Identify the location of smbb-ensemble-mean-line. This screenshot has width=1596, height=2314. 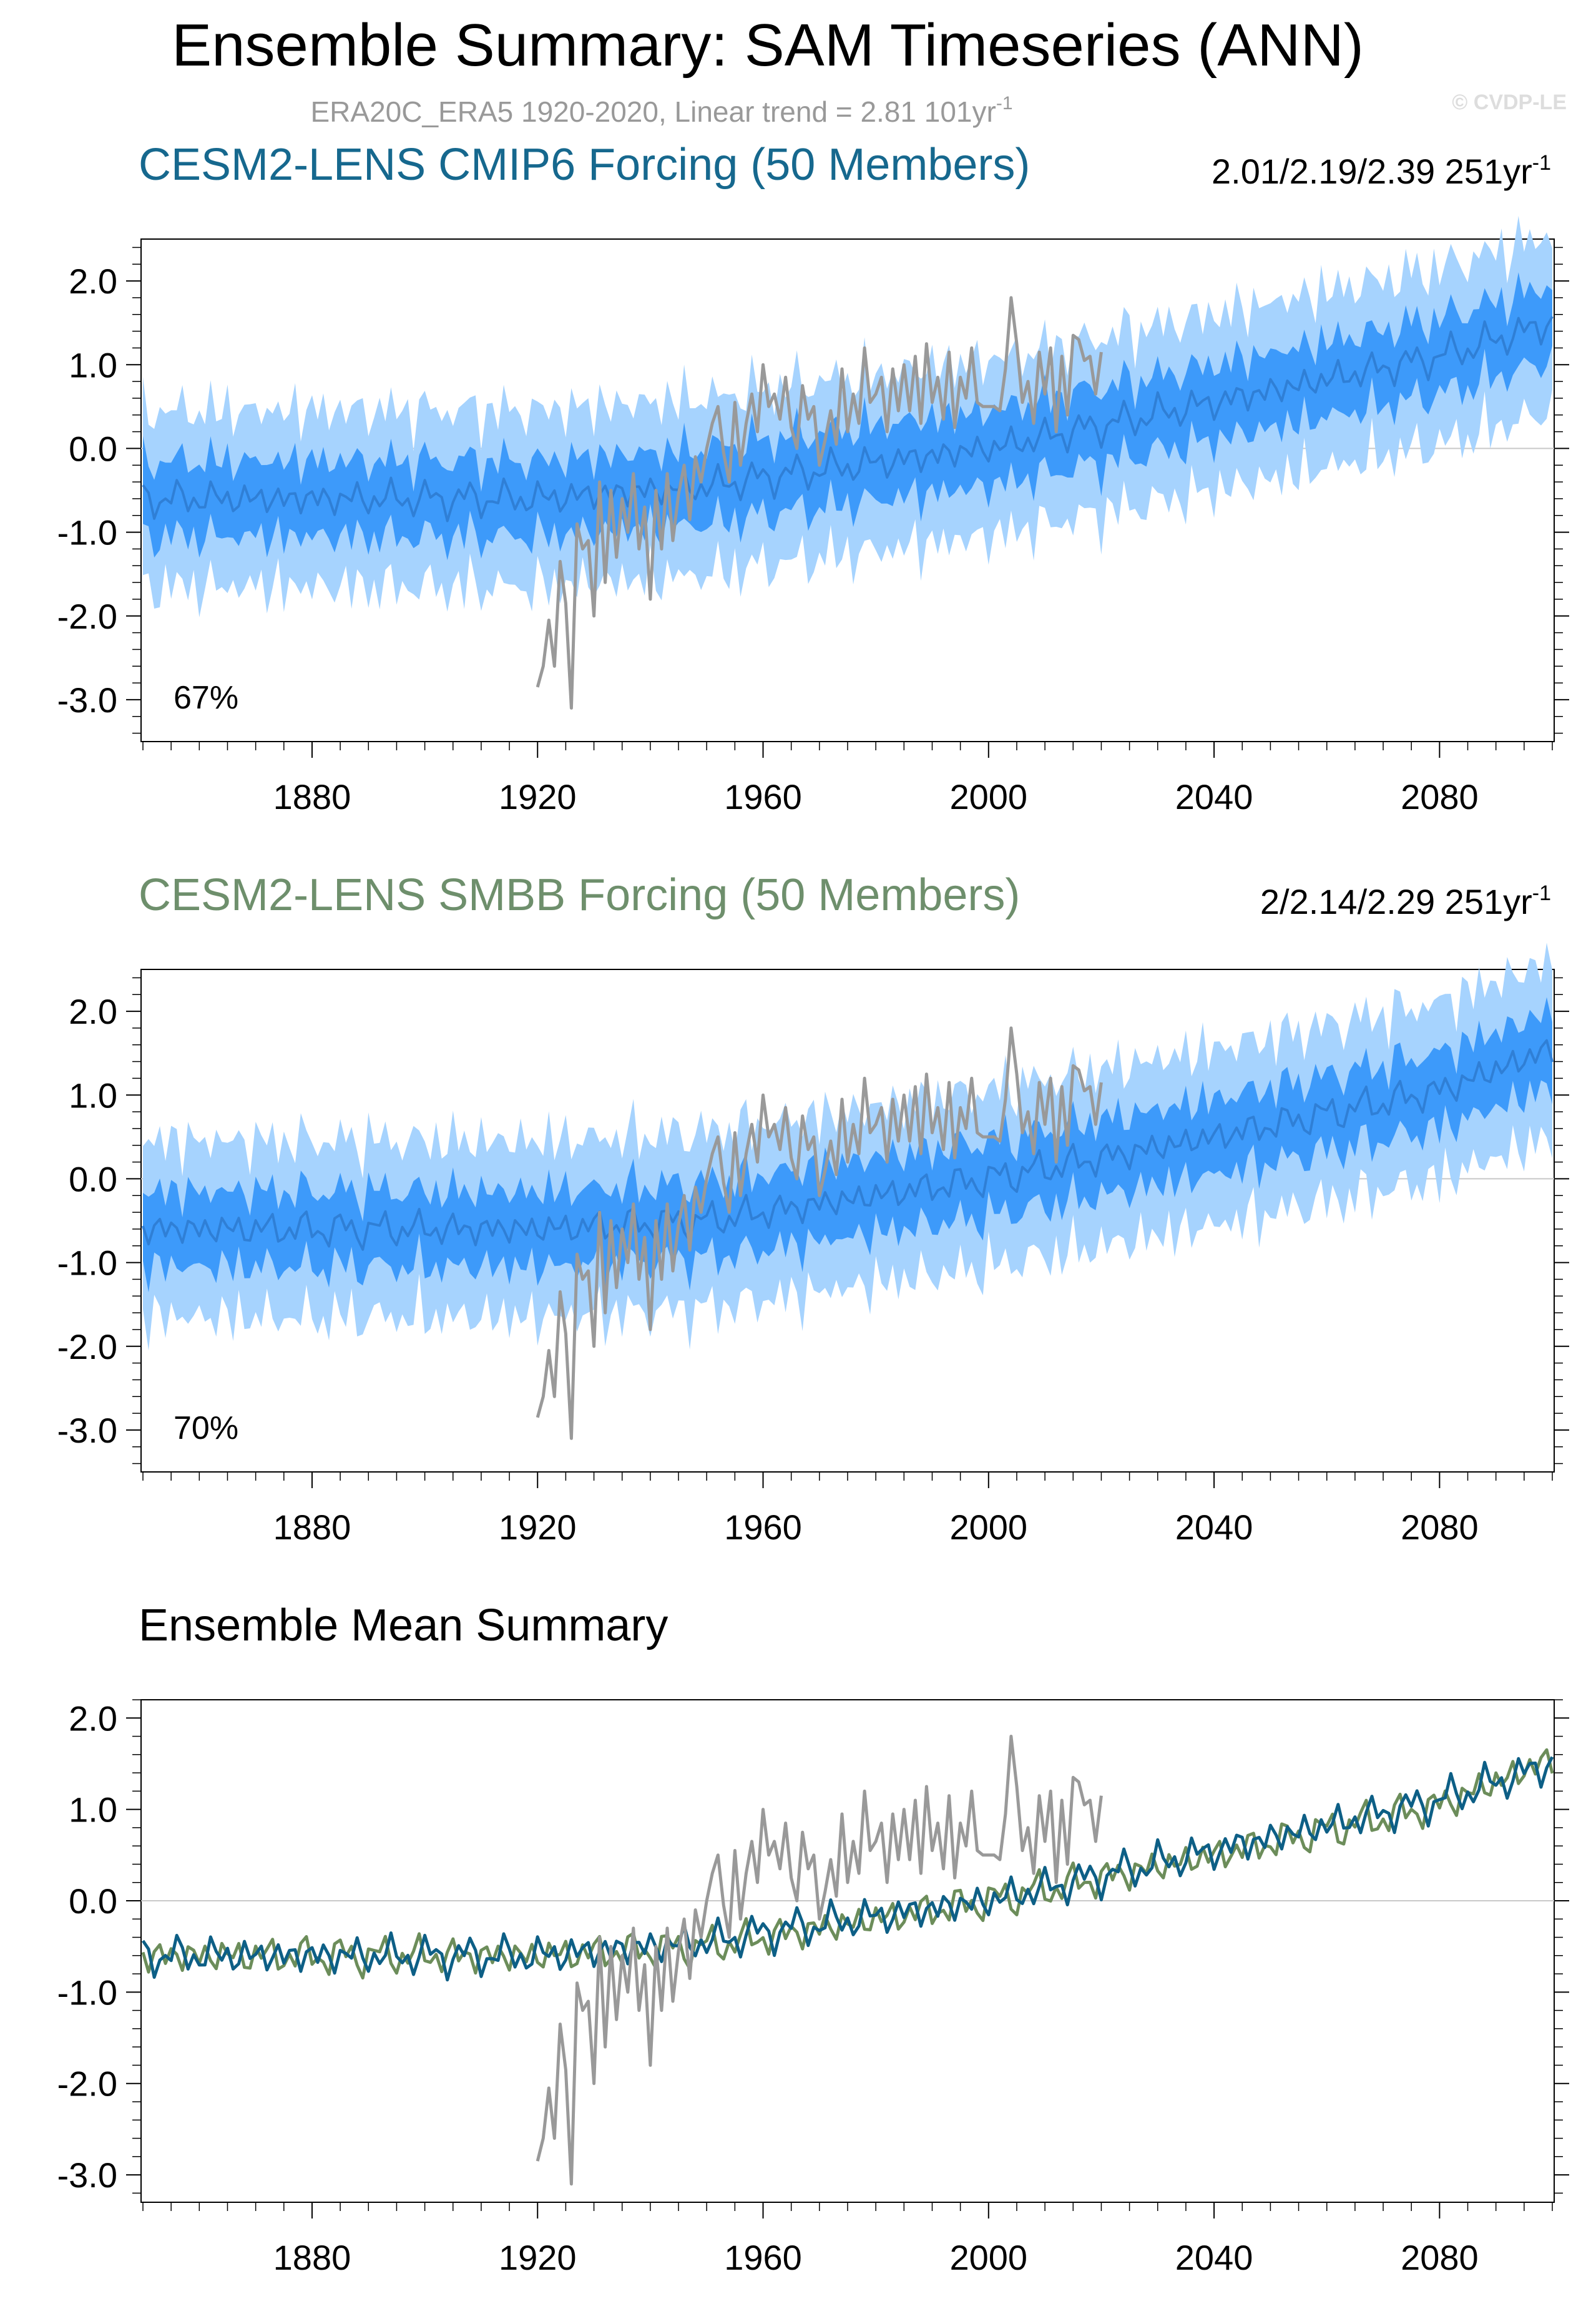
(847, 1864).